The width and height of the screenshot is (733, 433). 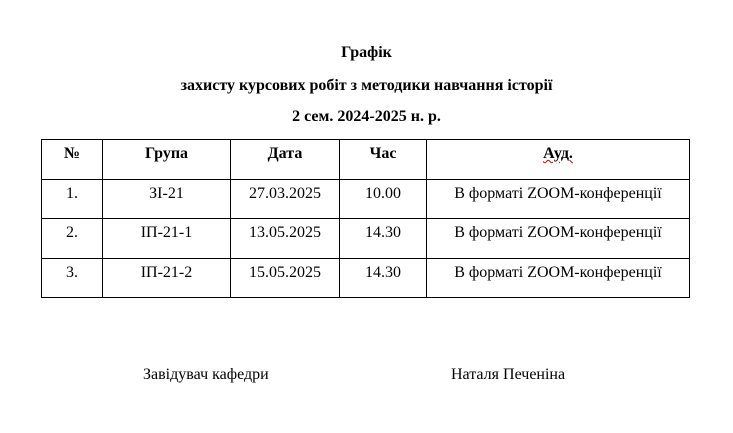 What do you see at coordinates (508, 374) in the screenshot?
I see `footer-name: Наталя Печеніна` at bounding box center [508, 374].